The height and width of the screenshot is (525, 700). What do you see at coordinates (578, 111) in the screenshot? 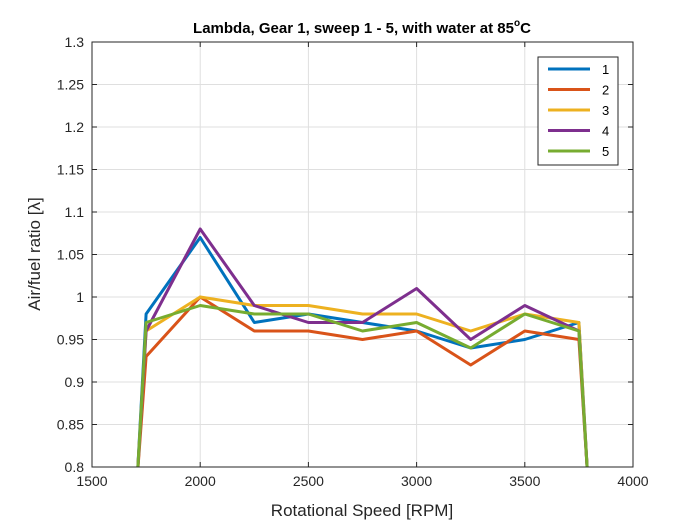
I see `legend: 1 2 3 4 5` at bounding box center [578, 111].